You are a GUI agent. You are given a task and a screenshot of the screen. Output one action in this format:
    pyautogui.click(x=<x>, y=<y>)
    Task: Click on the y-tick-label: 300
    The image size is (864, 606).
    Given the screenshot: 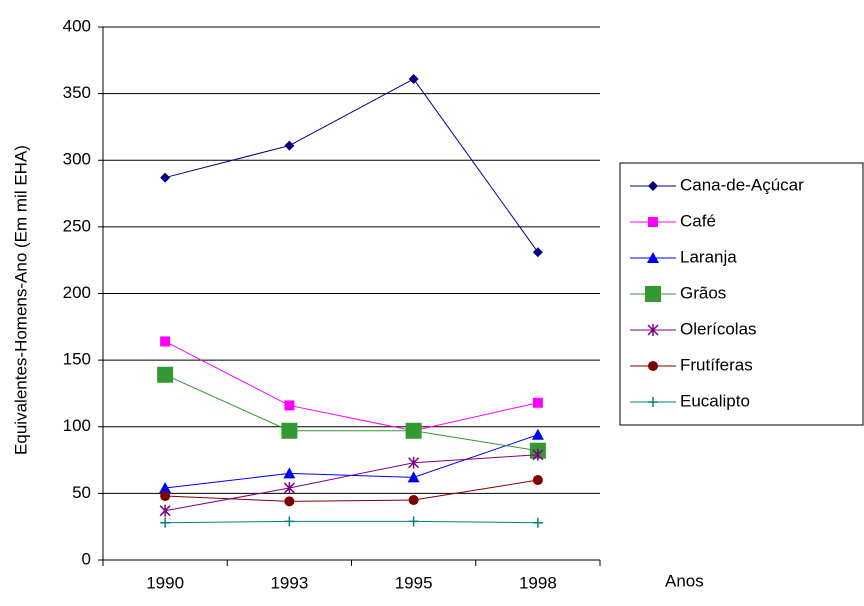 What is the action you would take?
    pyautogui.click(x=77, y=159)
    